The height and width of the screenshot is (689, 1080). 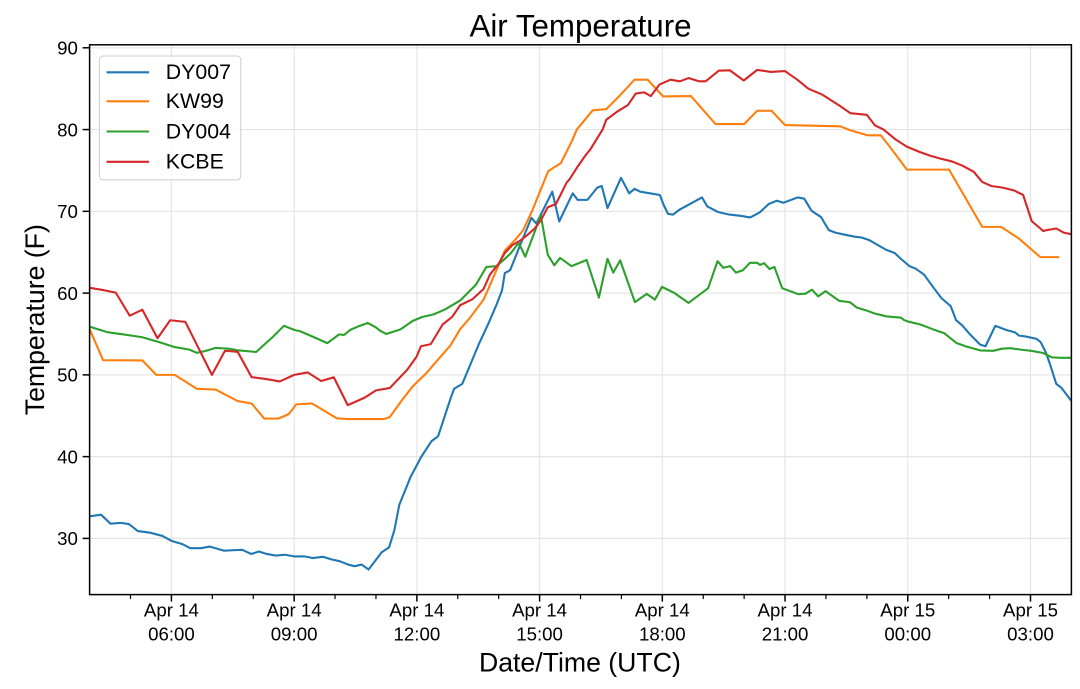 I want to click on svg-text: 00:00, so click(x=907, y=633).